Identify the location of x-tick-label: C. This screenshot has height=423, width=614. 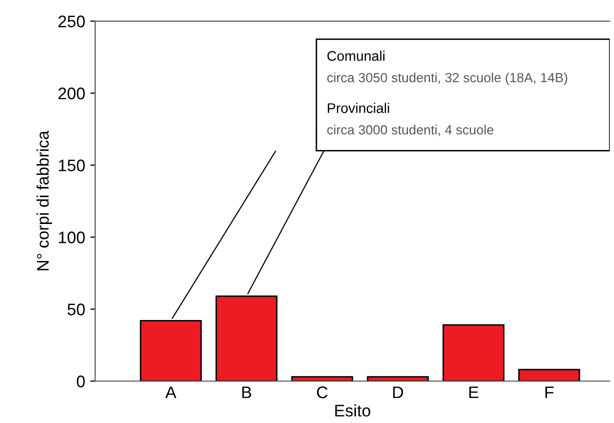
(322, 392).